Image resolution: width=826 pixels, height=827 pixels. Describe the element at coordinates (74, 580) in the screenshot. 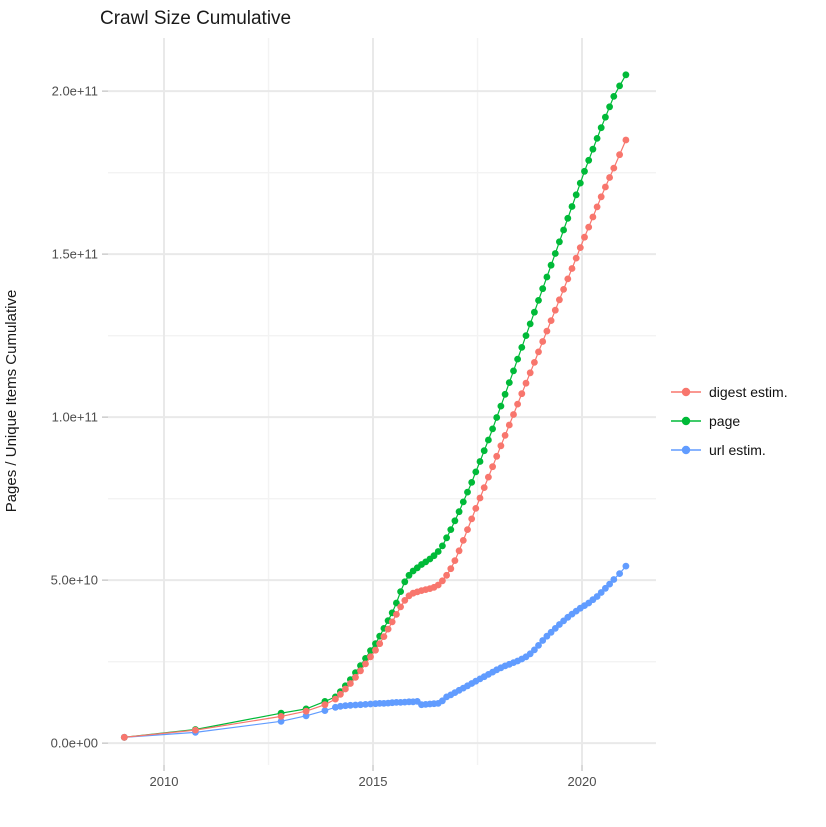

I see `y-tick-label: 5.0e+10` at that location.